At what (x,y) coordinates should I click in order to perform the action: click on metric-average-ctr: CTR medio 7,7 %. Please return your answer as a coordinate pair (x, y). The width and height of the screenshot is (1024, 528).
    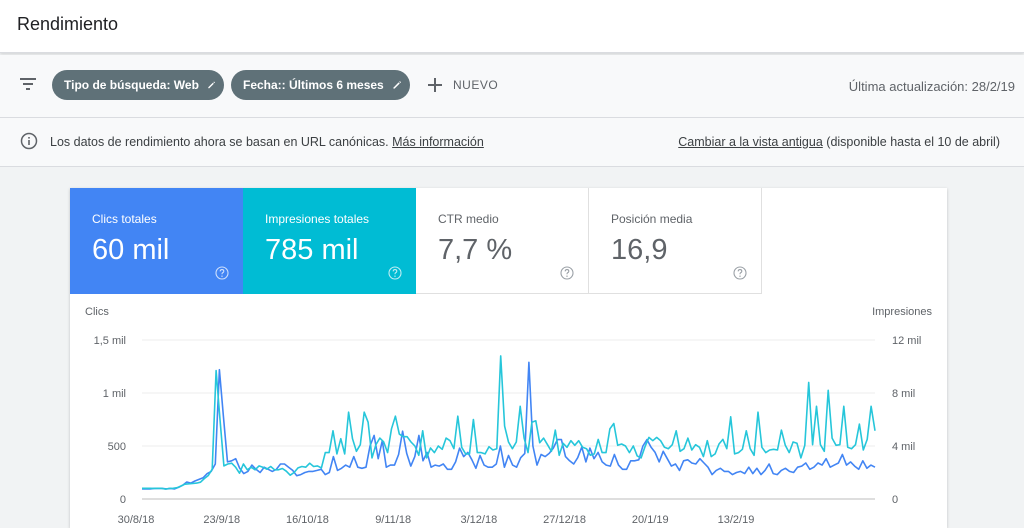
    Looking at the image, I should click on (502, 241).